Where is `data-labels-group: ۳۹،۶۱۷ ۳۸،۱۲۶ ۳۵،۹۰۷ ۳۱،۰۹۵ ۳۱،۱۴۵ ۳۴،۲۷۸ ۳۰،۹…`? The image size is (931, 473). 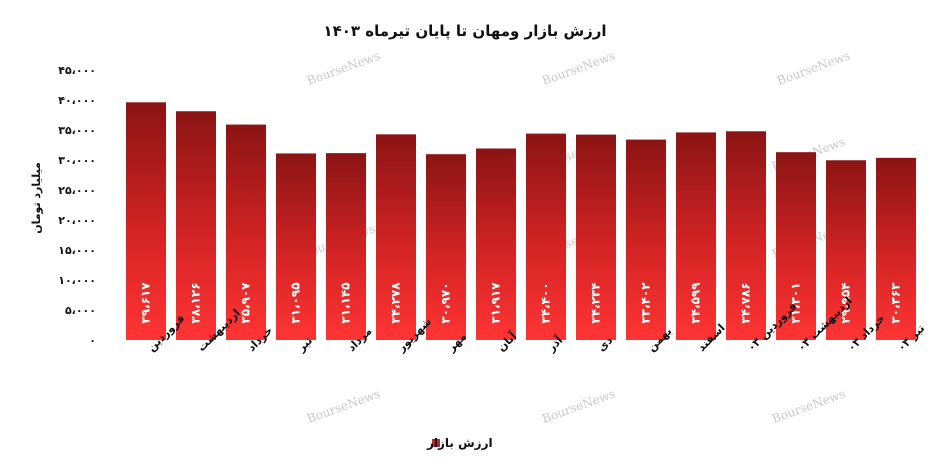 data-labels-group: ۳۹،۶۱۷ ۳۸،۱۲۶ ۳۵،۹۰۷ ۳۱،۰۹۵ ۳۱،۱۴۵ ۳۴،۲۷۸ ۳۰،۹… is located at coordinates (521, 303).